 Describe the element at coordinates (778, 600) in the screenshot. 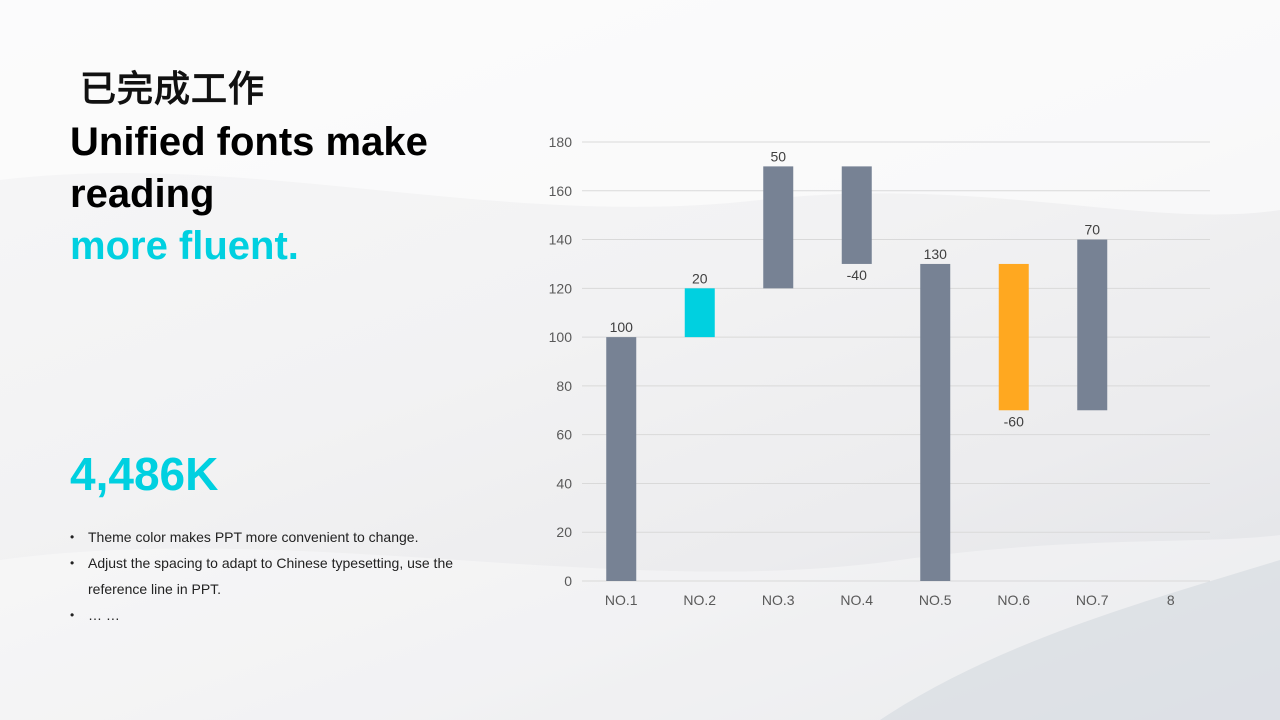

I see `x-tick-label: NO.3` at that location.